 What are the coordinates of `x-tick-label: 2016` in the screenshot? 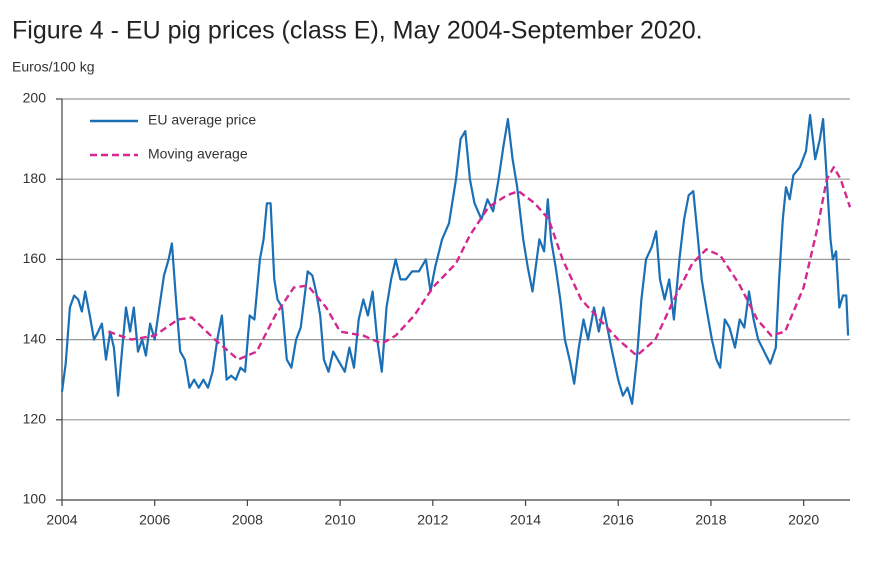 It's located at (618, 520).